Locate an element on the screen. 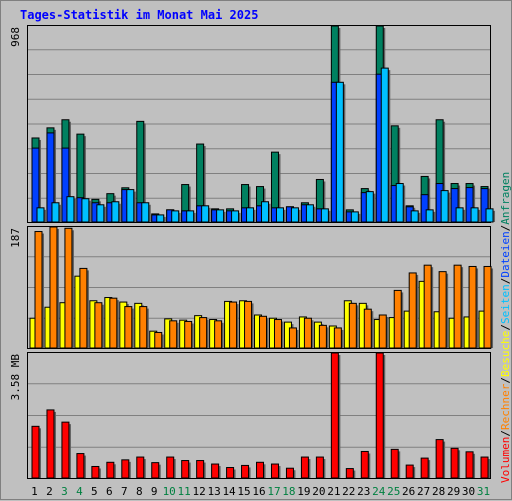  panel-middle-ymax-label: 187 is located at coordinates (15, 238).